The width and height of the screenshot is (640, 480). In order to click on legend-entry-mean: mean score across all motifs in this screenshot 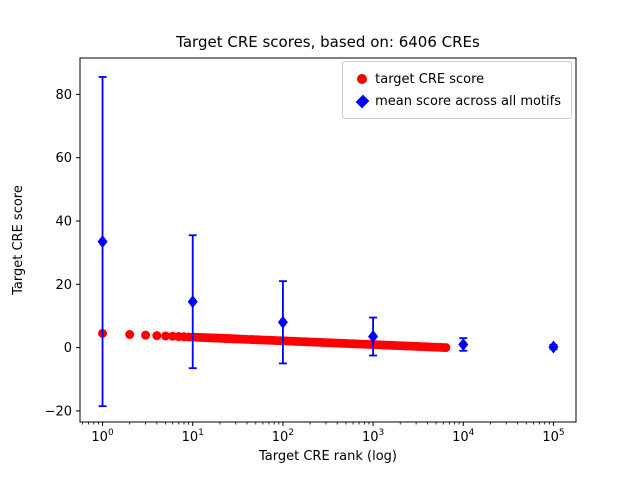, I will do `click(455, 101)`.